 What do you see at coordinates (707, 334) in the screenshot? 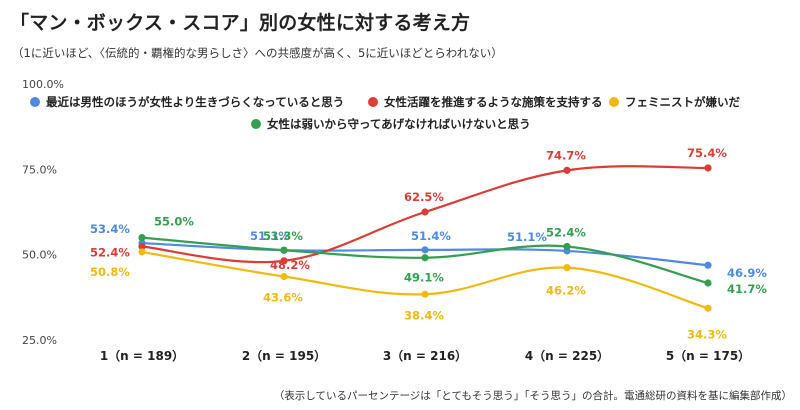
I see `data-label: 34.3%` at bounding box center [707, 334].